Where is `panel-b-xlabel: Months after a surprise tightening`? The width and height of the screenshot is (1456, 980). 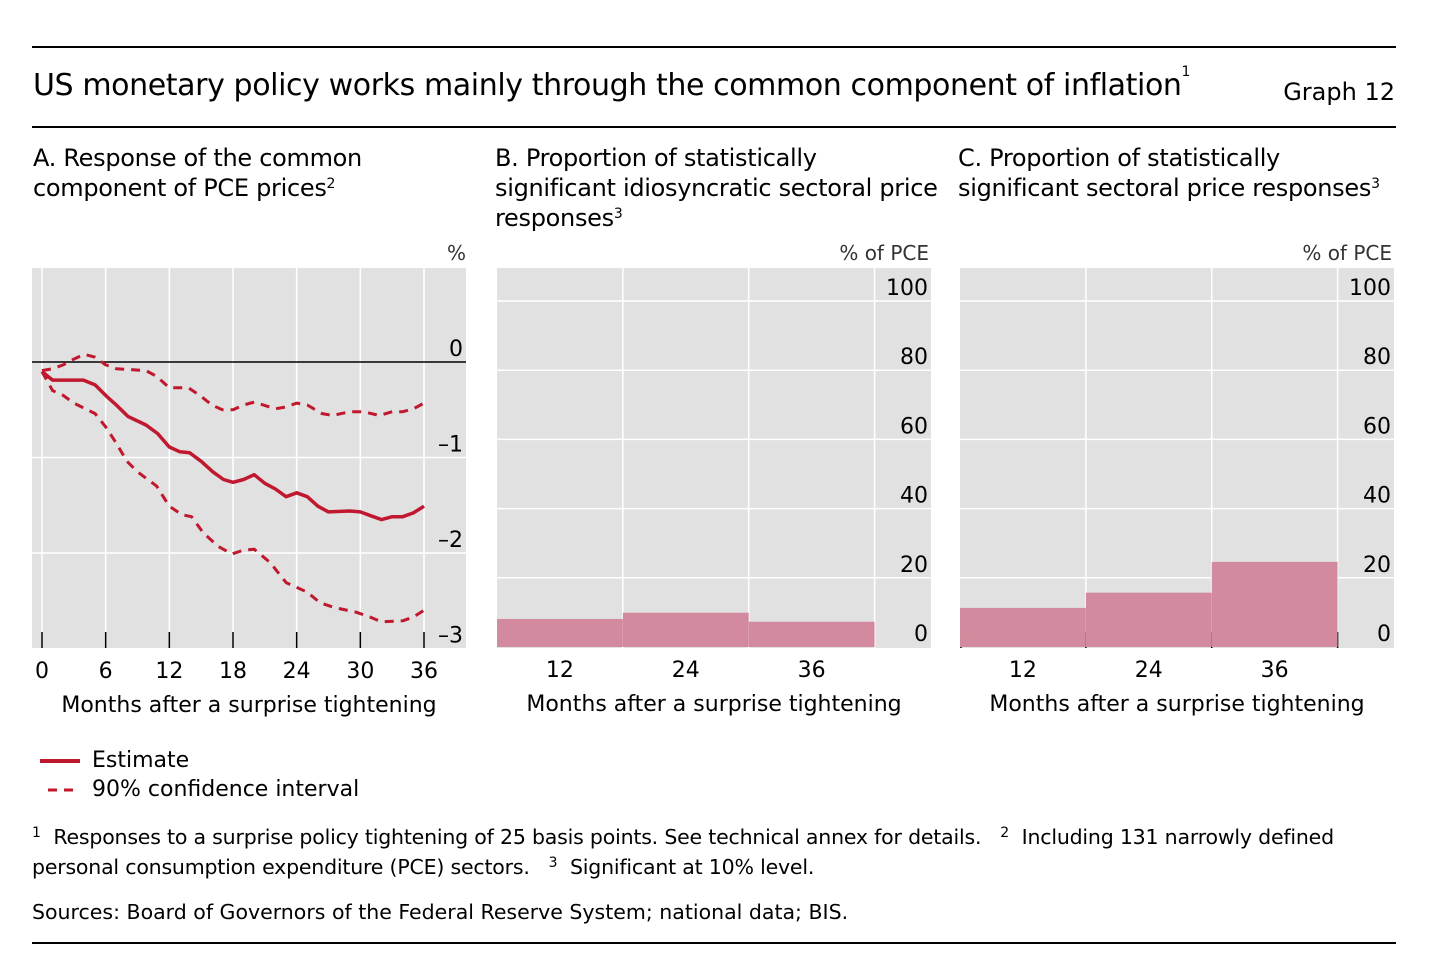
panel-b-xlabel: Months after a surprise tightening is located at coordinates (714, 704).